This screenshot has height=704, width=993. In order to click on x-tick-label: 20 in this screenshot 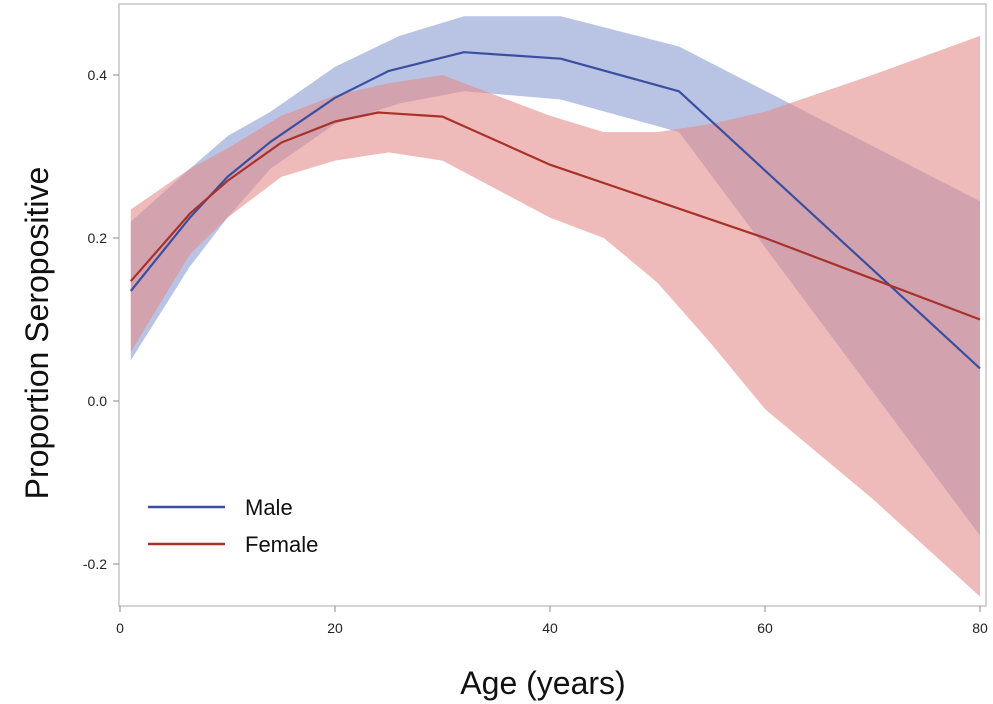, I will do `click(335, 628)`.